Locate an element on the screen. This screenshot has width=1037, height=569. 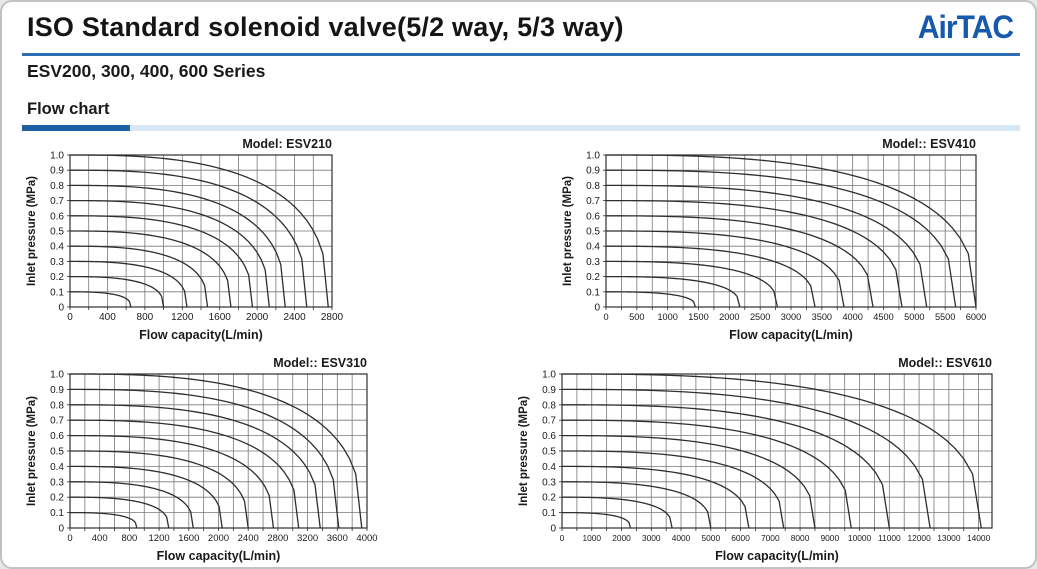
title-divider is located at coordinates (521, 54).